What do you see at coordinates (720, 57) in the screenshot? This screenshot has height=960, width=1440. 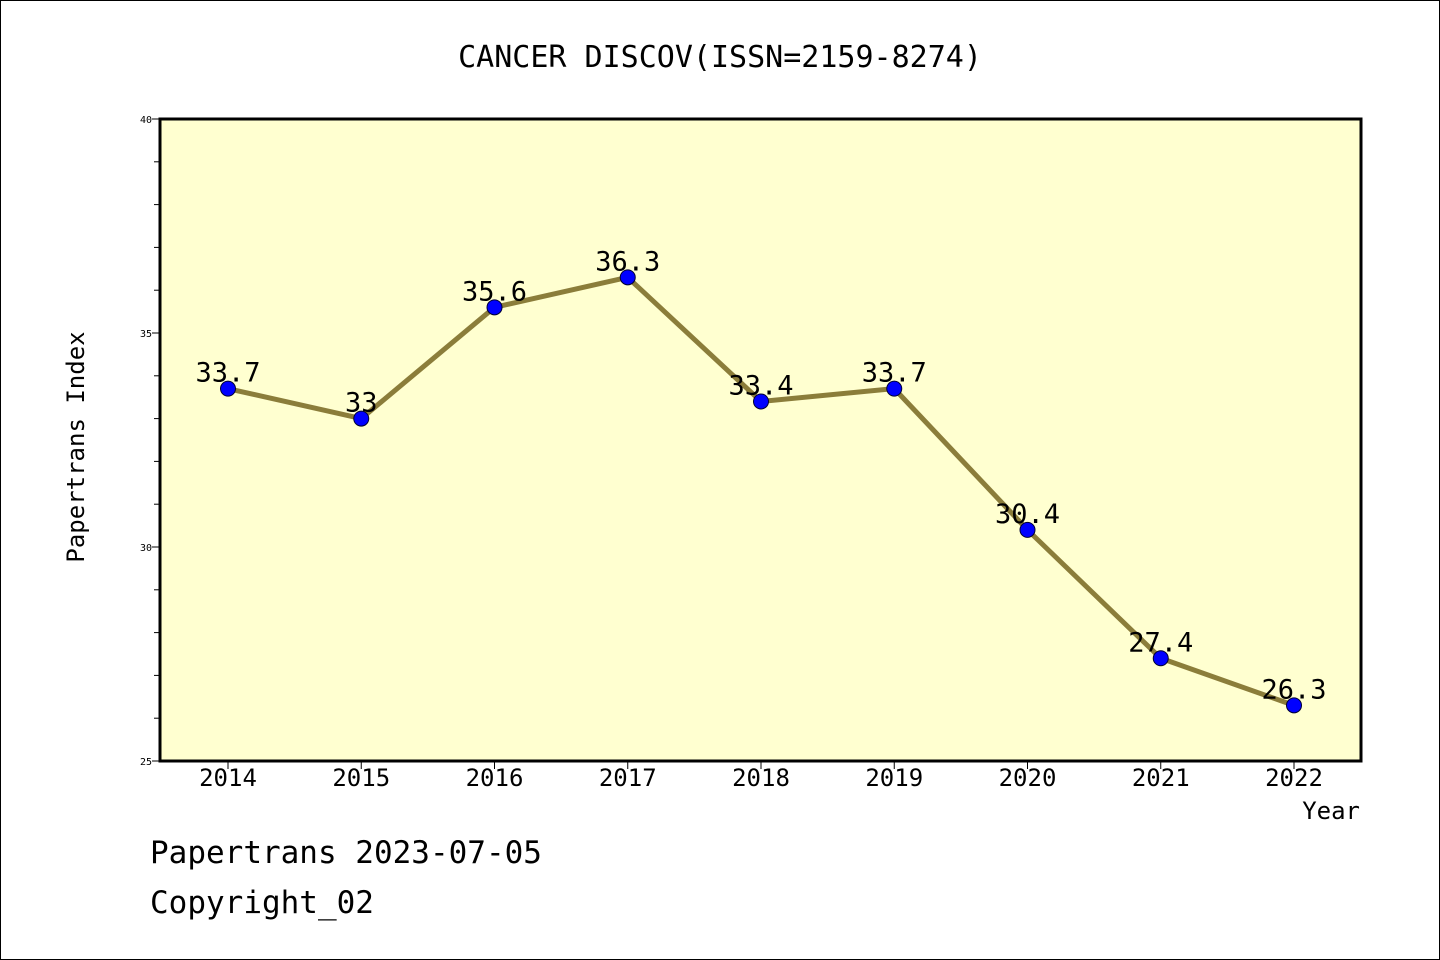 I see `chart-title: CANCER DISCOV(ISSN=2159-8274)` at bounding box center [720, 57].